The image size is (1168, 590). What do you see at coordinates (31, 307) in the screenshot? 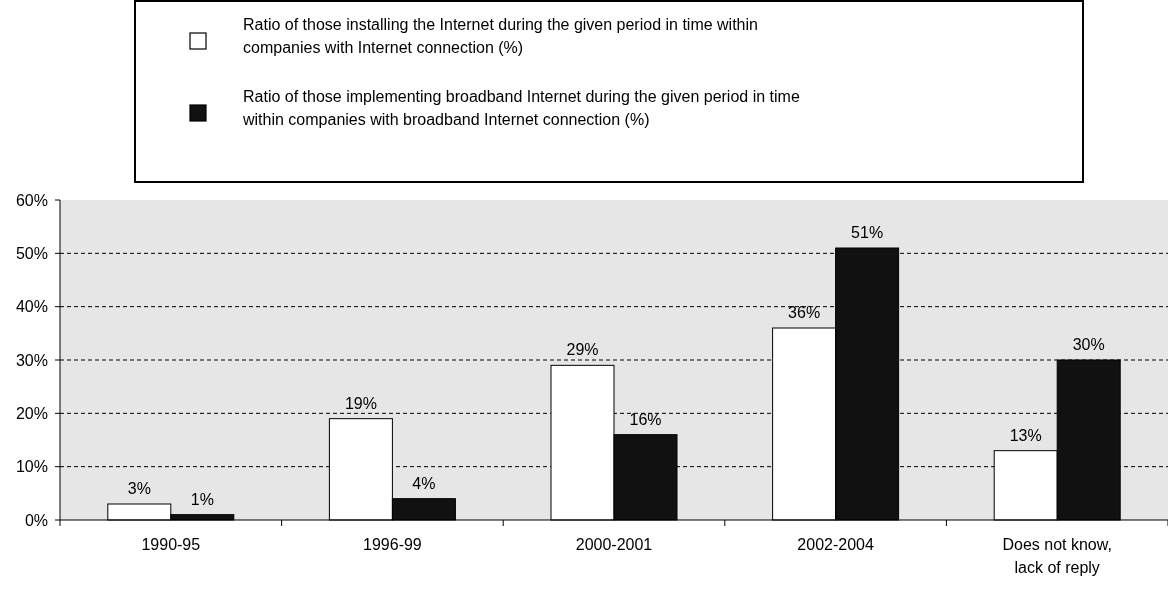
I see `y-tick-label: 40%` at bounding box center [31, 307].